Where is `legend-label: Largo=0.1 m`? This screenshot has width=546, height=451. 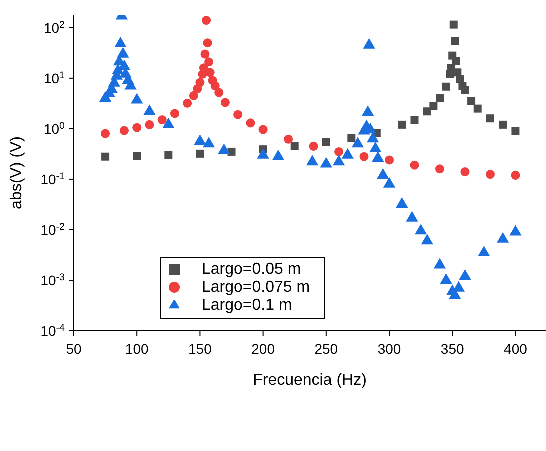
legend-label: Largo=0.1 m is located at coordinates (247, 305).